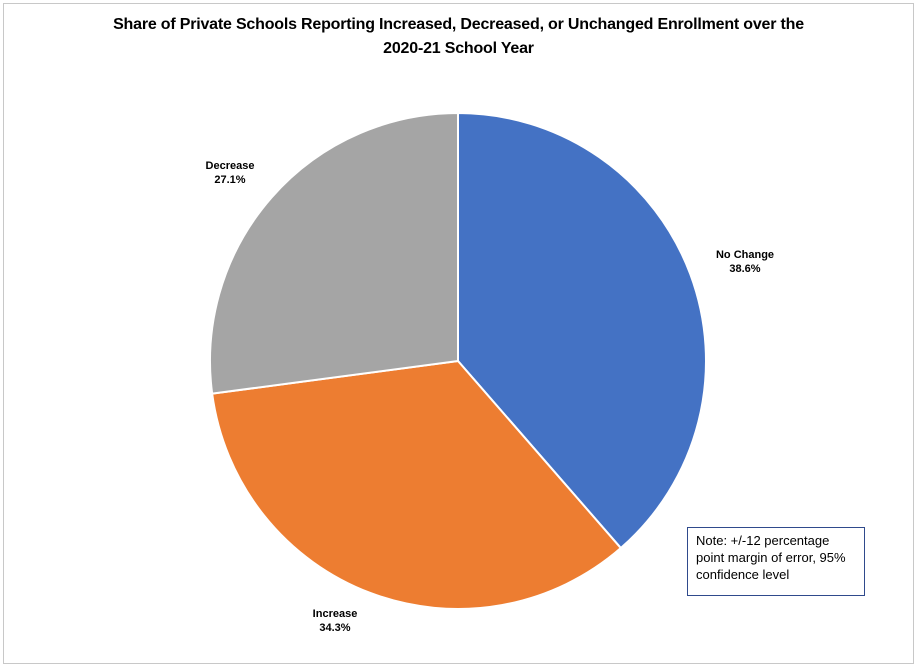  What do you see at coordinates (335, 621) in the screenshot?
I see `slice-label-increase: Increase 34.3%` at bounding box center [335, 621].